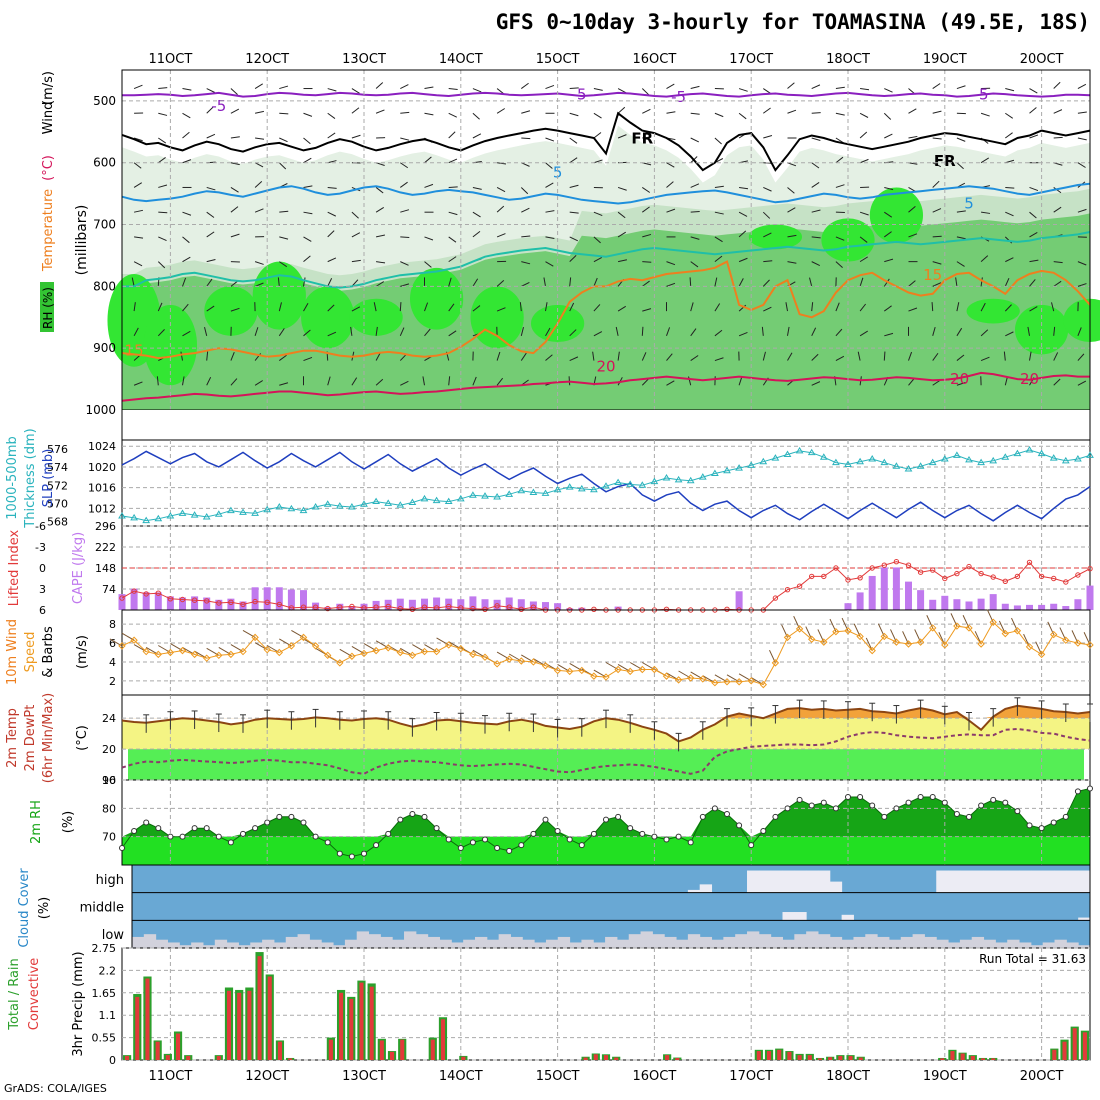 The image size is (1100, 1100). Describe the element at coordinates (606, 751) in the screenshot. I see `dewpoint-line` at that location.